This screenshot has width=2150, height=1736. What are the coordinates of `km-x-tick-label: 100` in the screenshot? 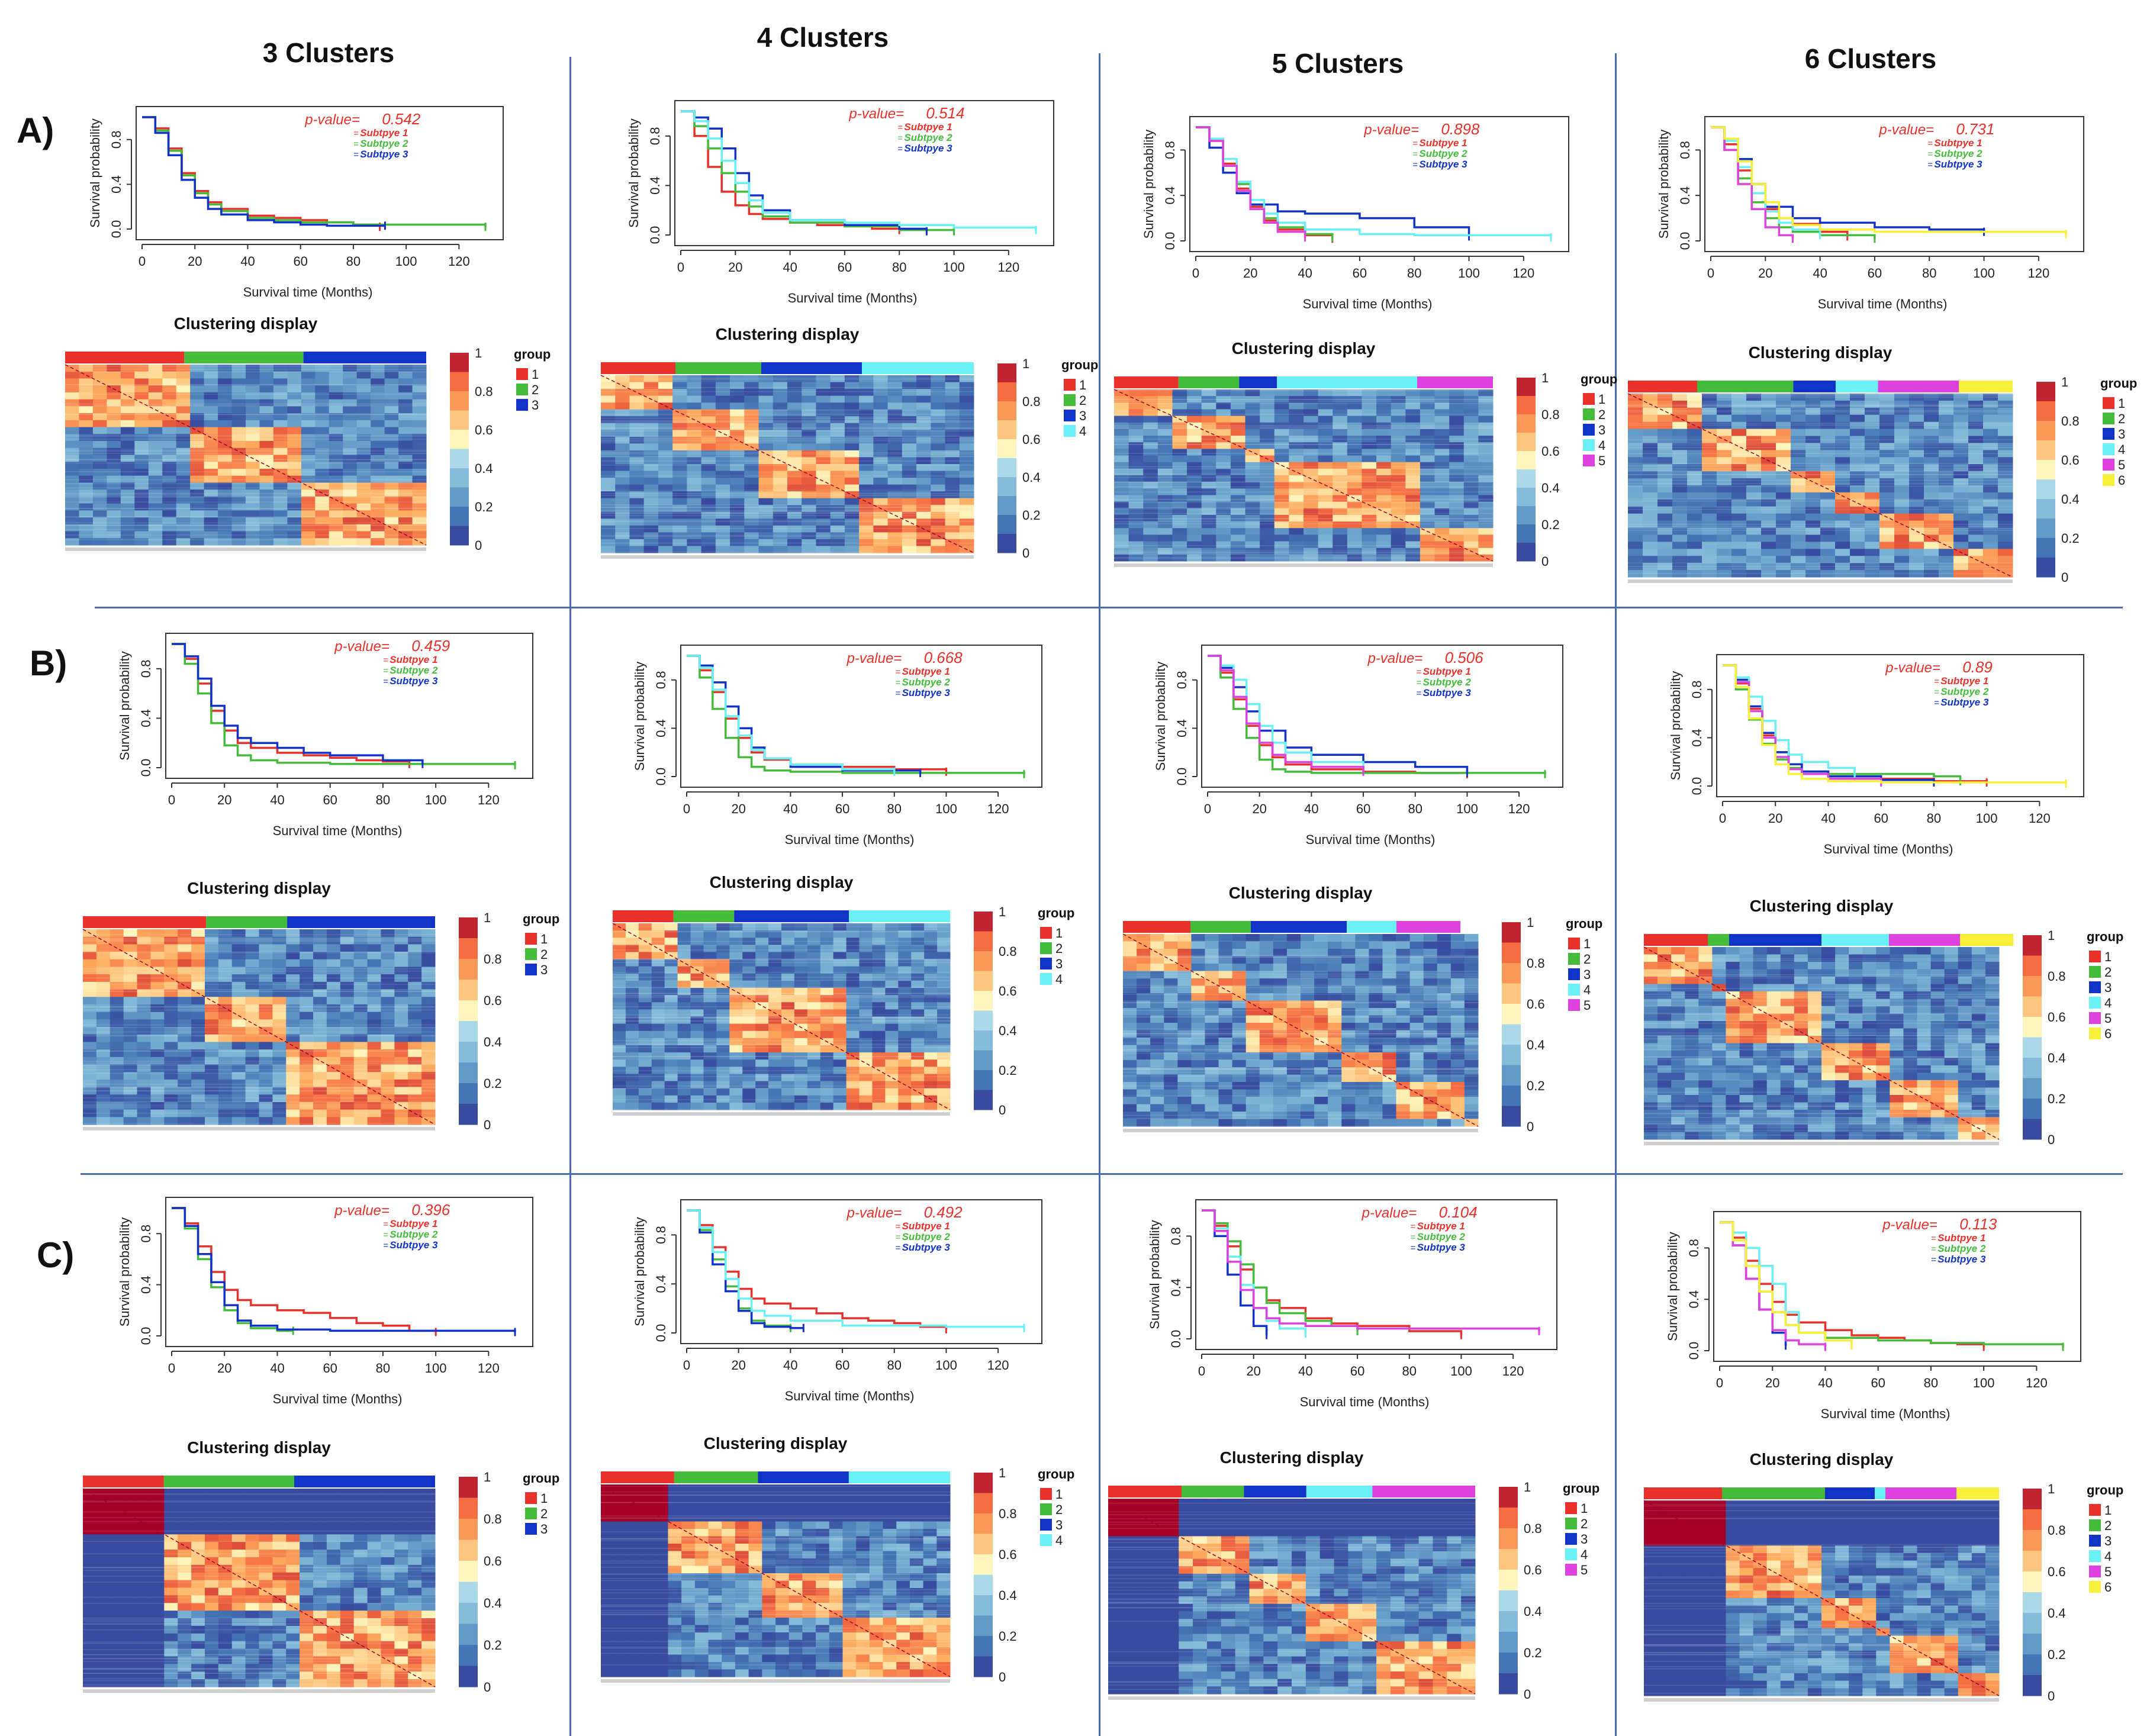 It's located at (436, 800).